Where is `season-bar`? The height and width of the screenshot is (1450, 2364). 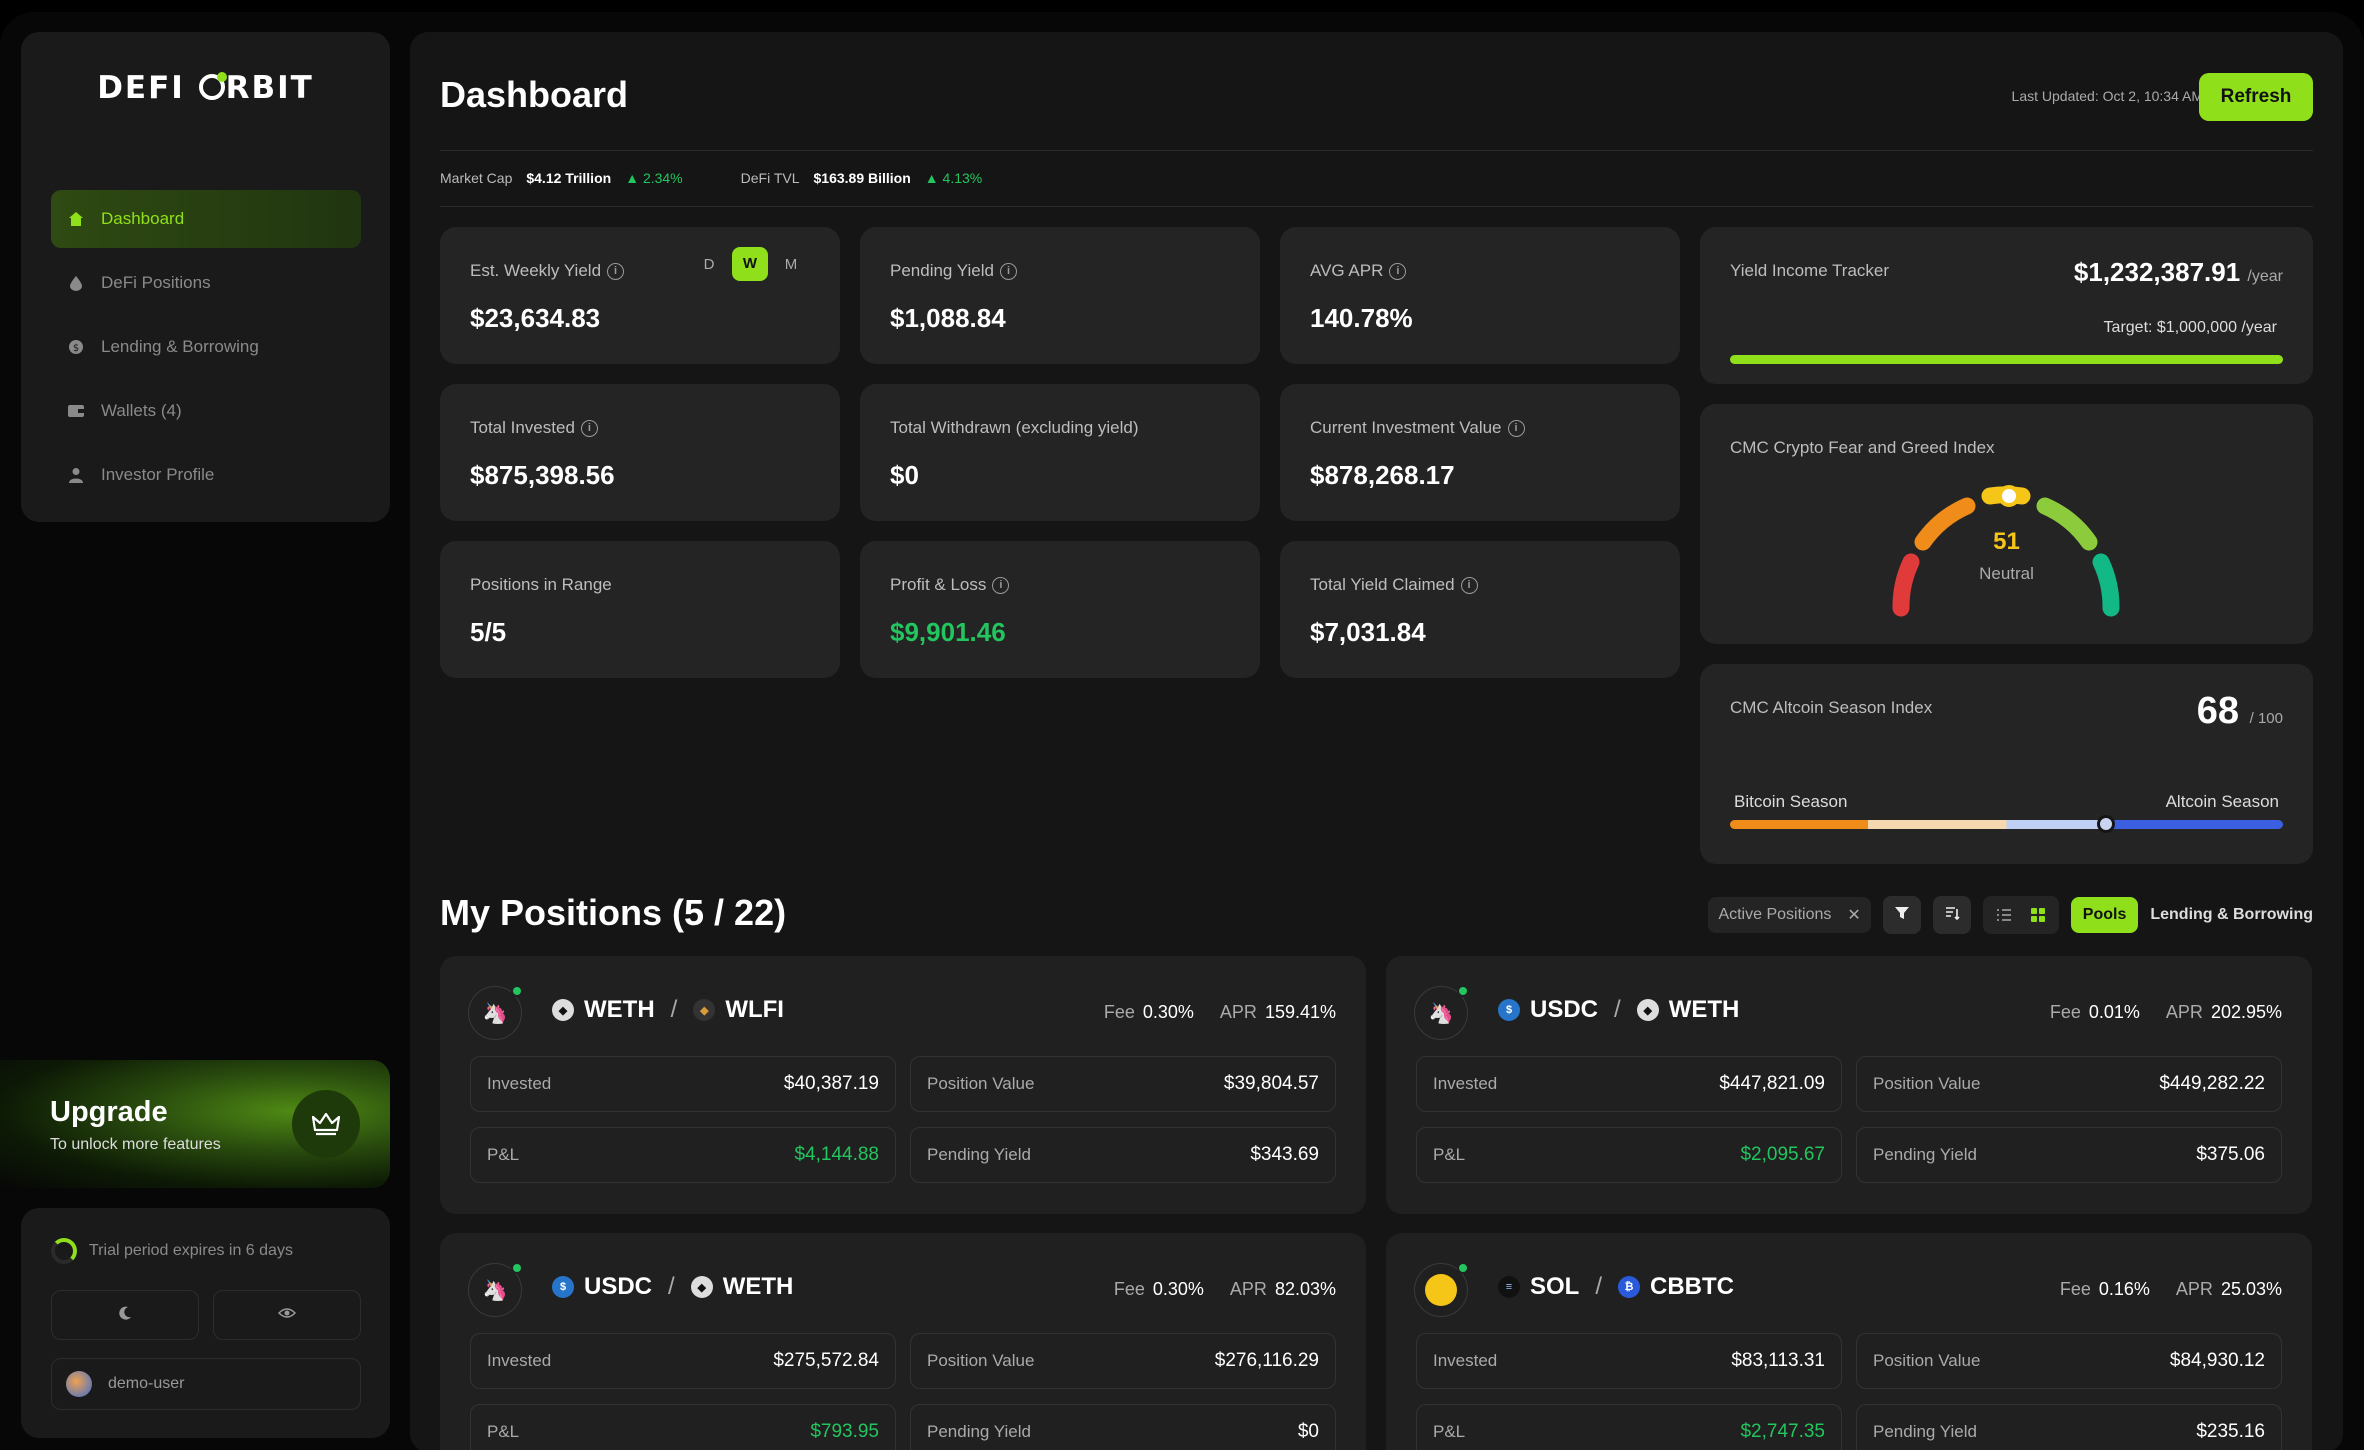
season-bar is located at coordinates (2006, 824).